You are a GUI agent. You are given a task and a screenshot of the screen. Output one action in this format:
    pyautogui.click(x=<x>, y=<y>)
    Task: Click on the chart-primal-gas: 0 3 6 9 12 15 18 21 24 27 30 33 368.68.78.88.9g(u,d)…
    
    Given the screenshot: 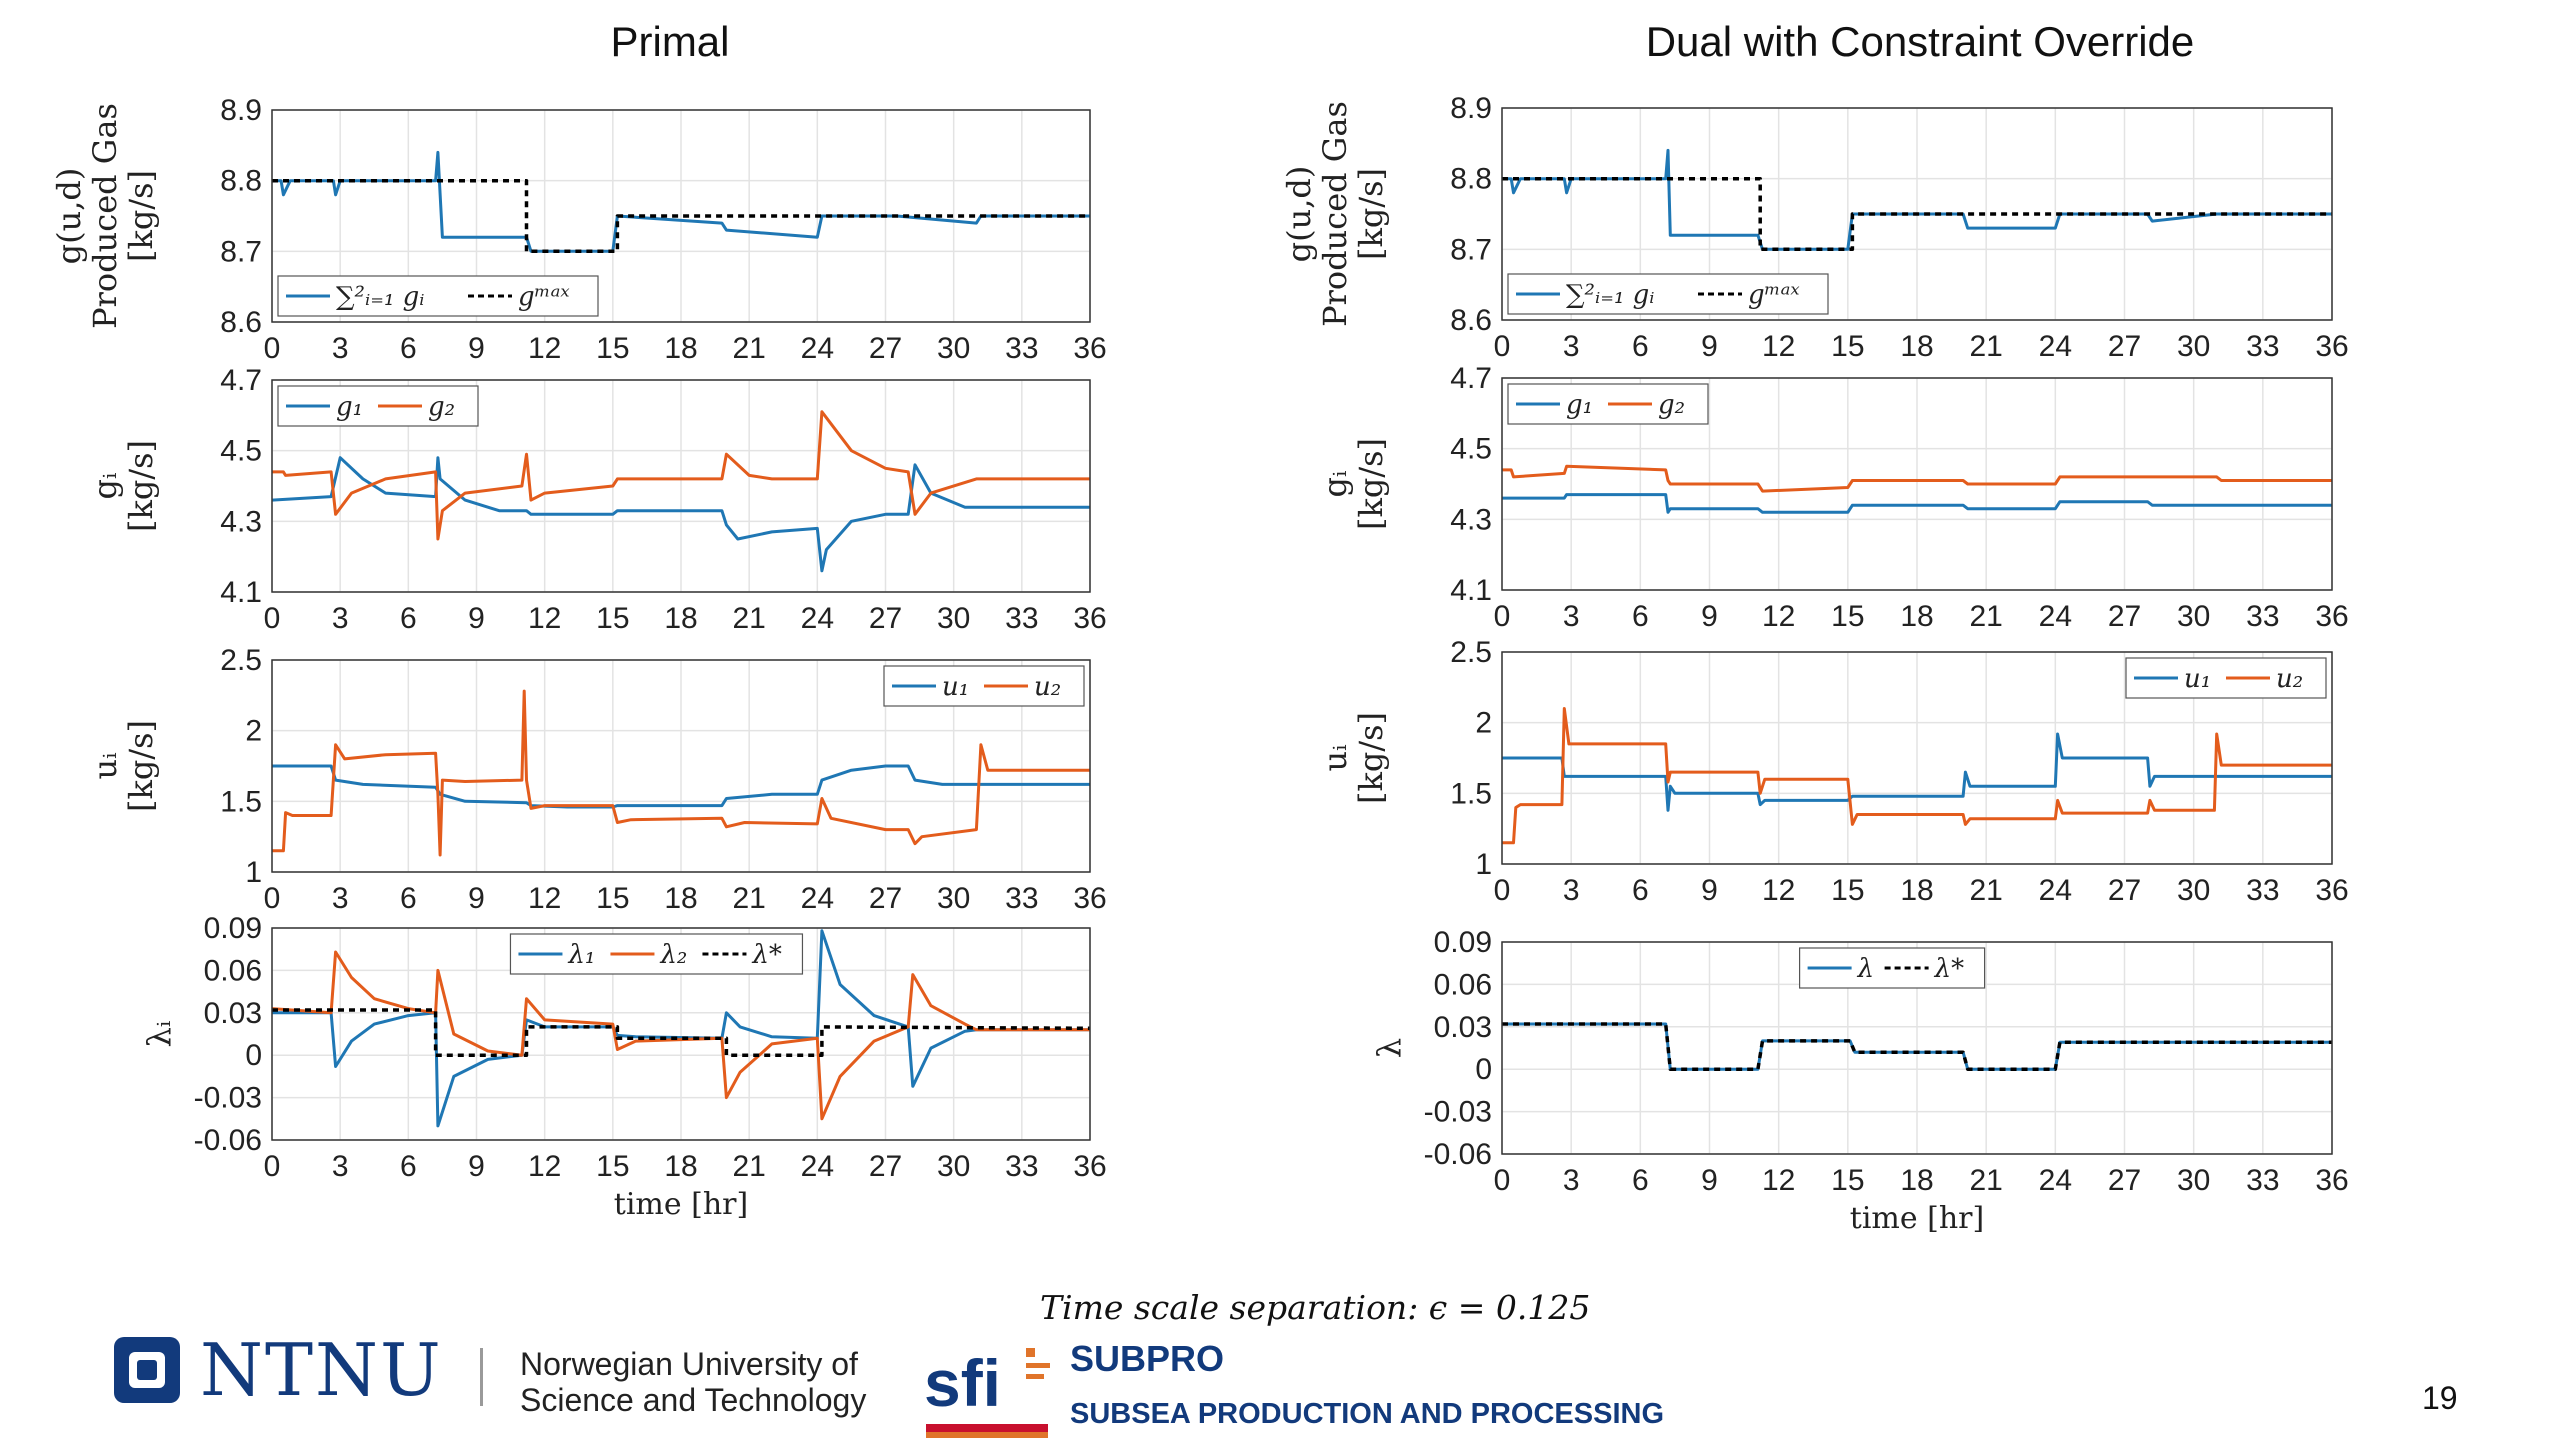 What is the action you would take?
    pyautogui.click(x=578, y=229)
    